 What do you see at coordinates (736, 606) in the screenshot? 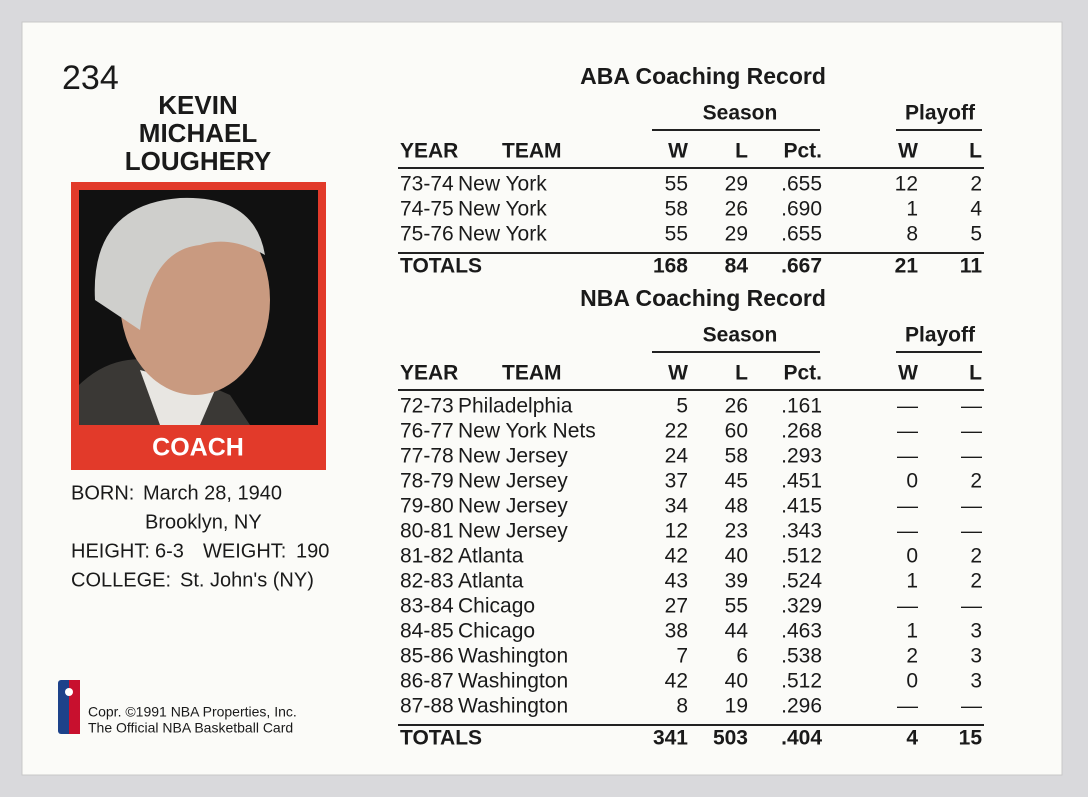
I see `cell: 55` at bounding box center [736, 606].